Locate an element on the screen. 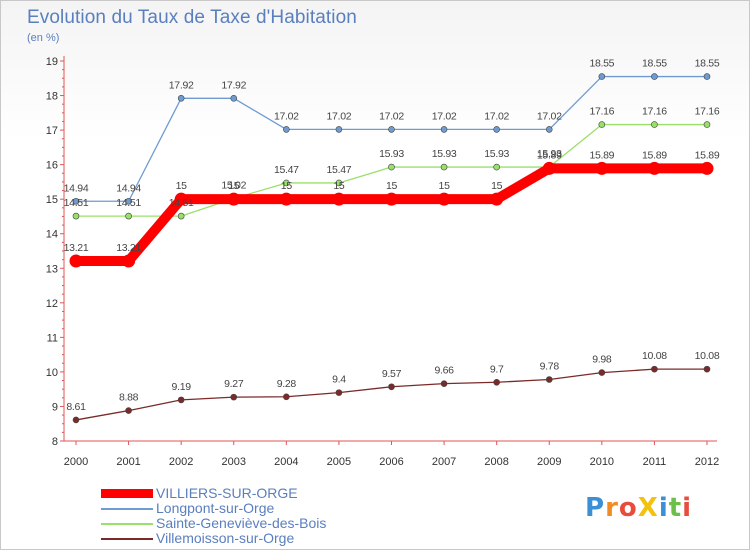  legend-label: VILLIERS-SUR-ORGE is located at coordinates (227, 493).